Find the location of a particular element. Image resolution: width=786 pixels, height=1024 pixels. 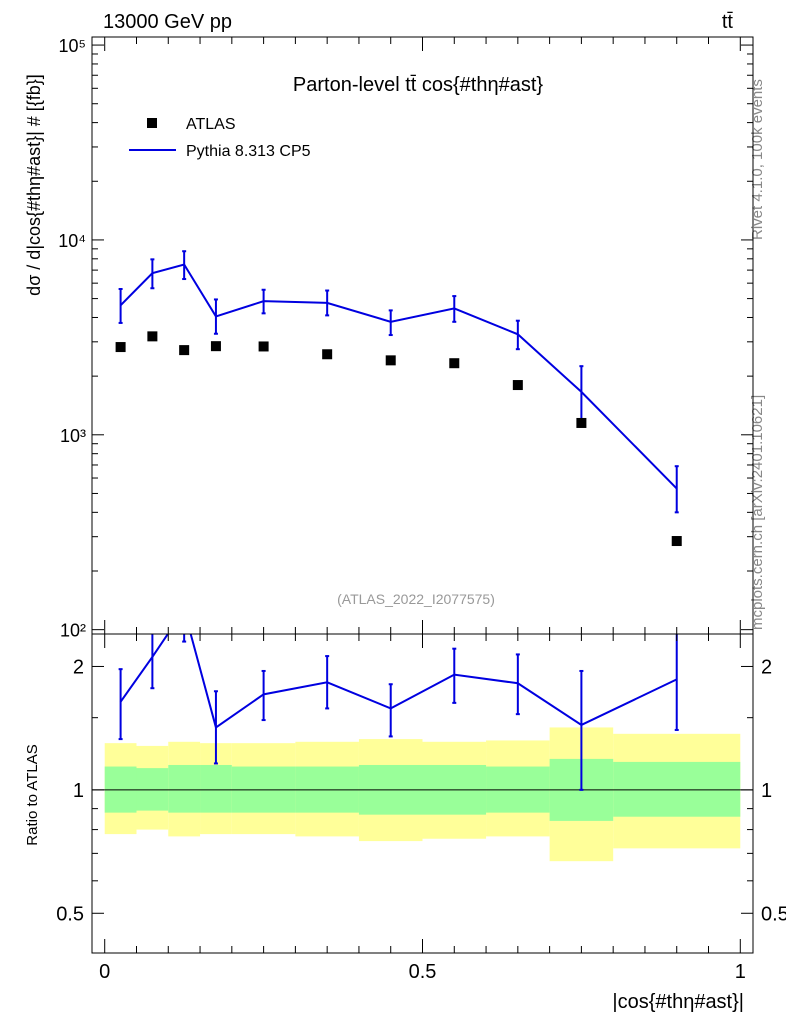

main-title: Parton-level tt̄ cos{#thη#ast} is located at coordinates (418, 85).